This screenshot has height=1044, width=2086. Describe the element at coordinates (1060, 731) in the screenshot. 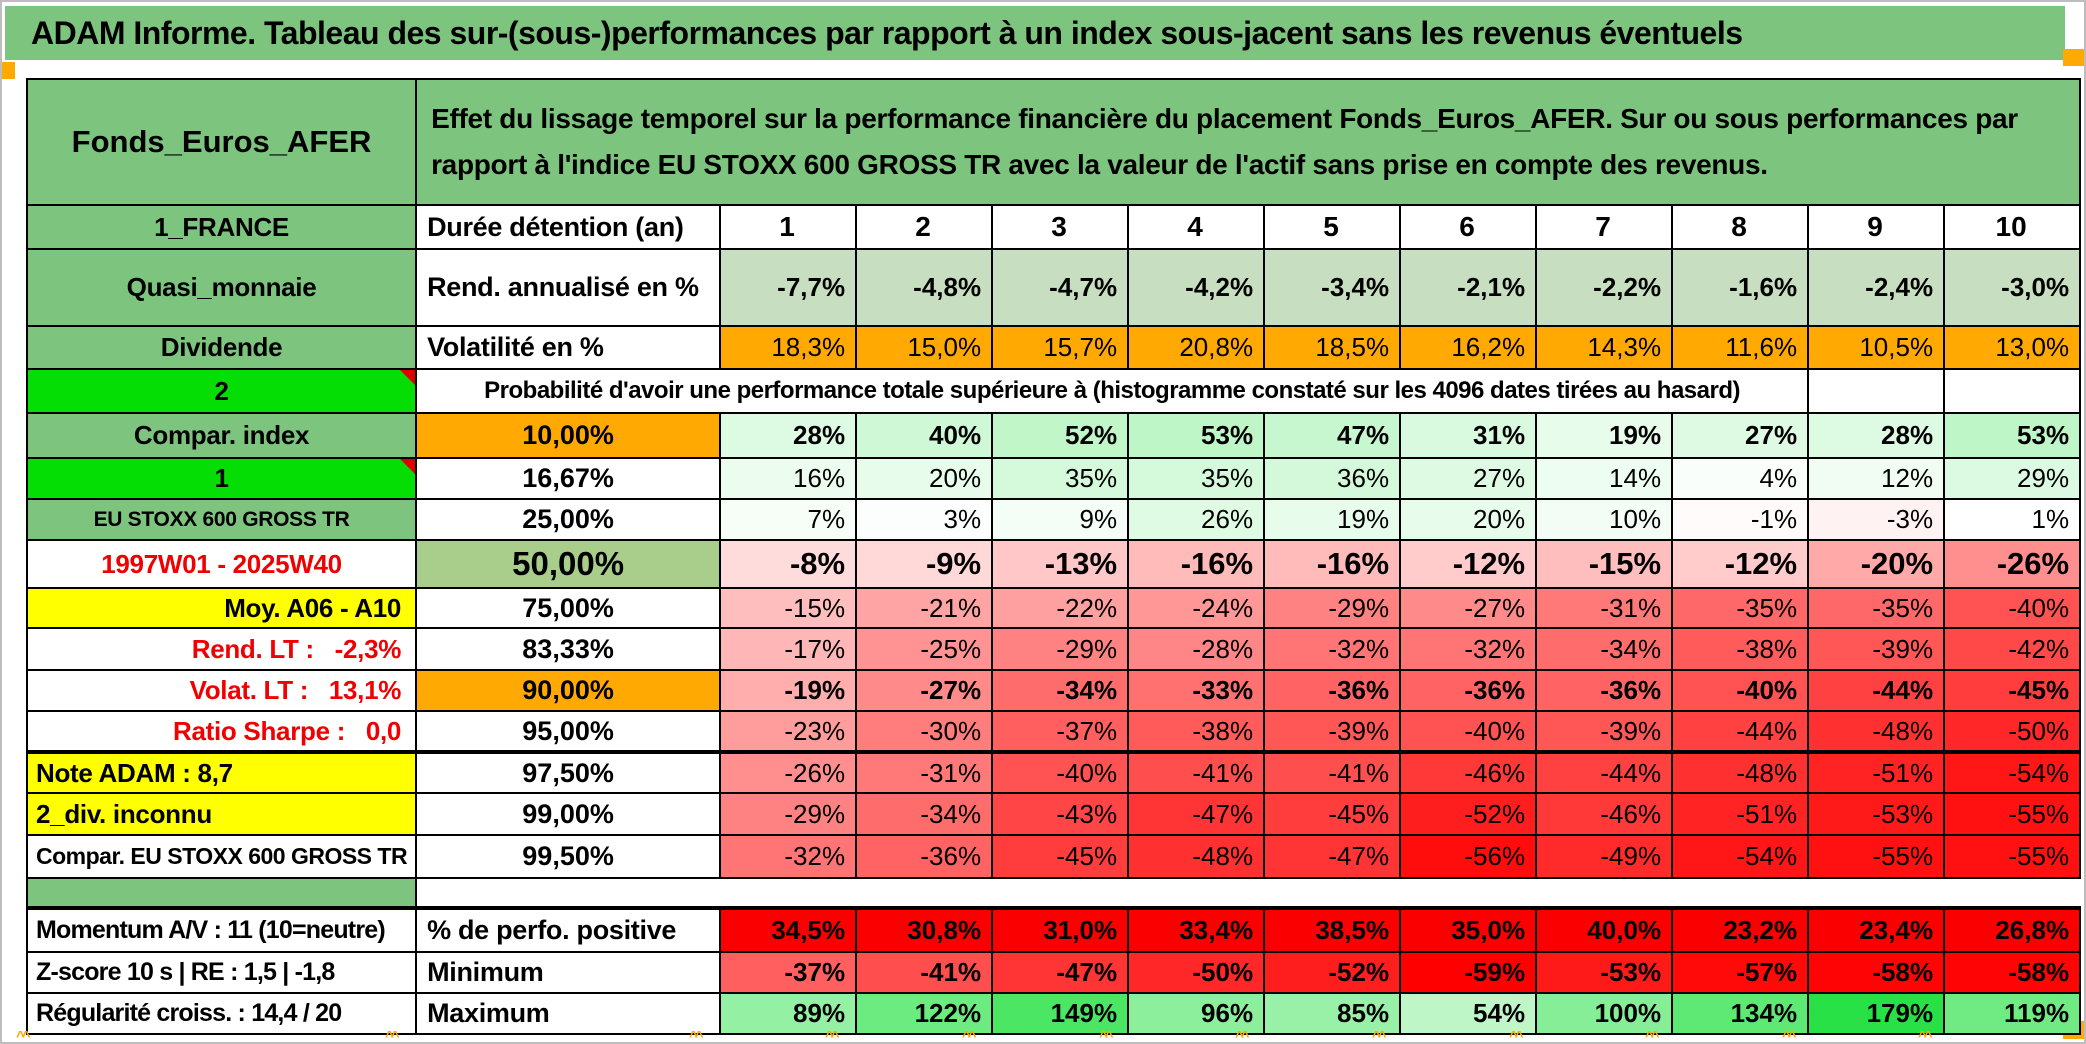

I see `cell-p95-y3: -37%` at that location.